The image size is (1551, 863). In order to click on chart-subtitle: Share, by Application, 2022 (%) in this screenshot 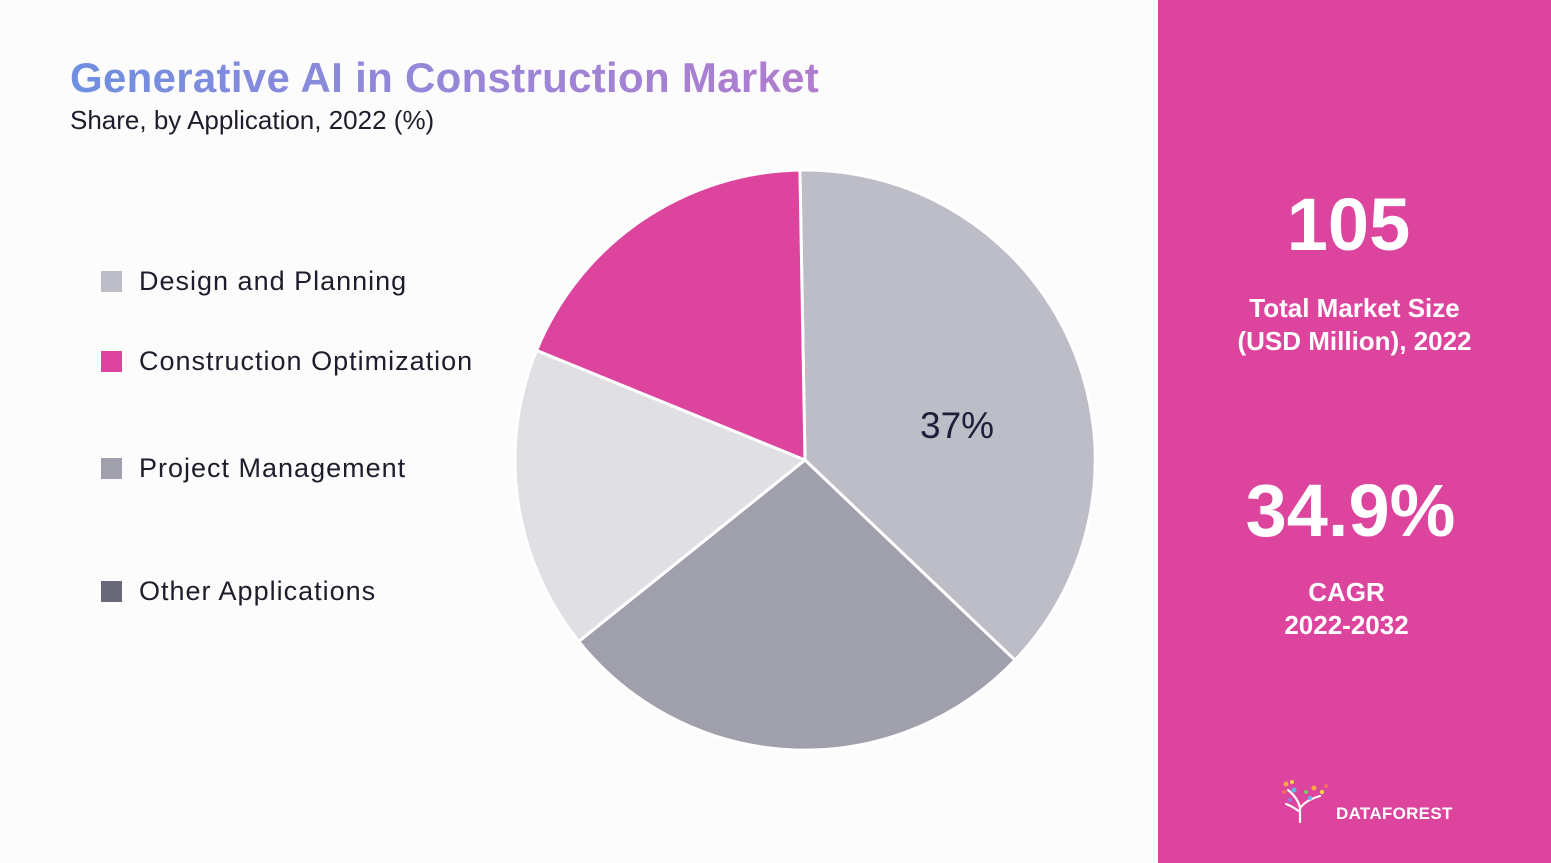, I will do `click(252, 120)`.